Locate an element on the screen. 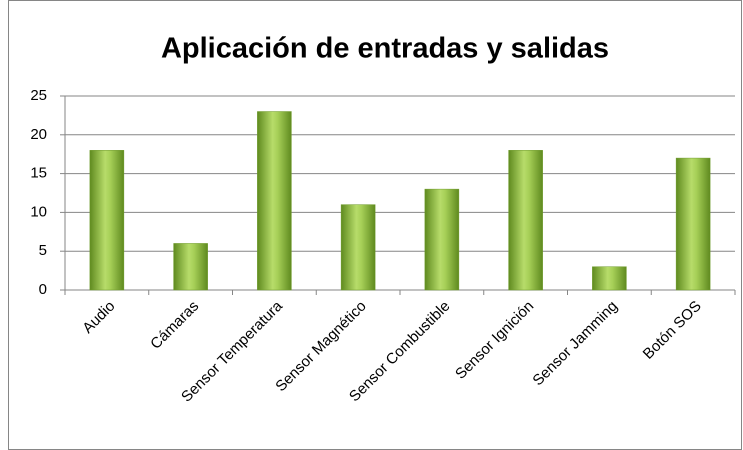 The image size is (743, 450). y-tick-label: 10 is located at coordinates (38, 211).